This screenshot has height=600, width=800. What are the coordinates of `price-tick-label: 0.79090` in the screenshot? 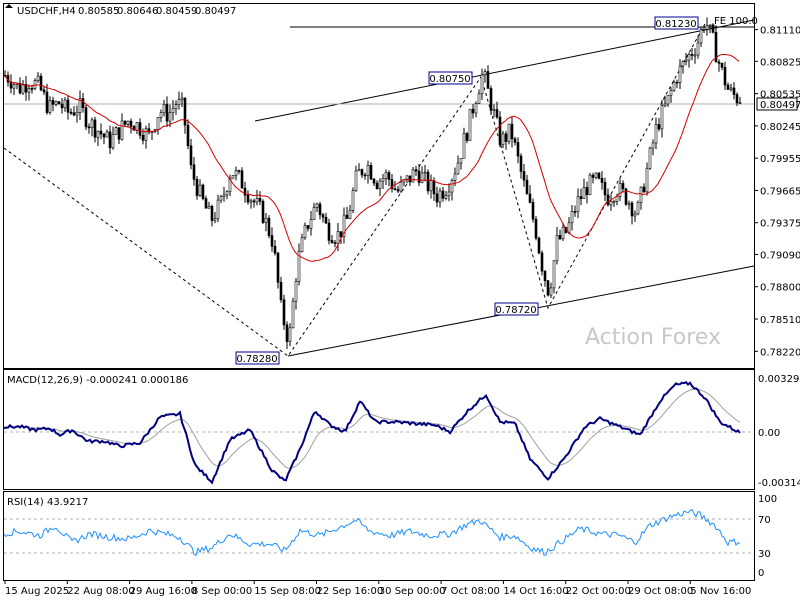 It's located at (780, 255).